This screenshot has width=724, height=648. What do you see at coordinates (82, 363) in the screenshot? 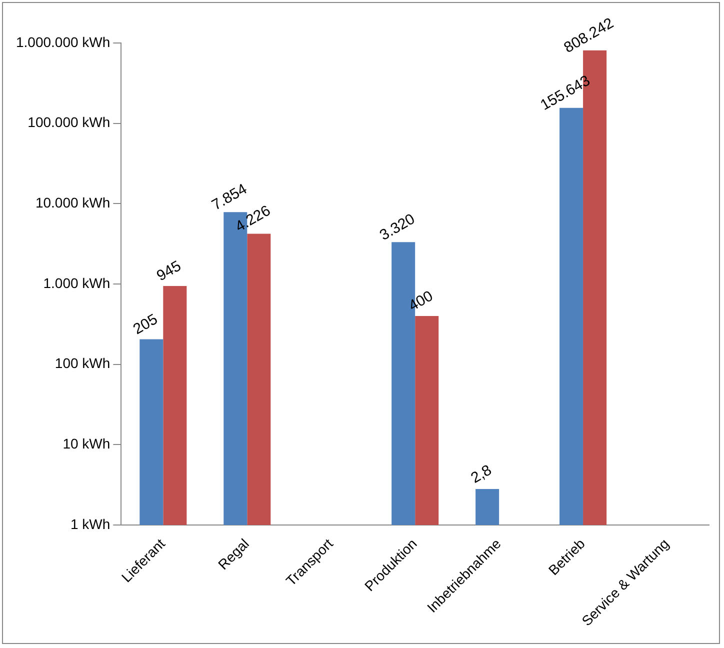
I see `y-tick-label: 100 kWh` at bounding box center [82, 363].